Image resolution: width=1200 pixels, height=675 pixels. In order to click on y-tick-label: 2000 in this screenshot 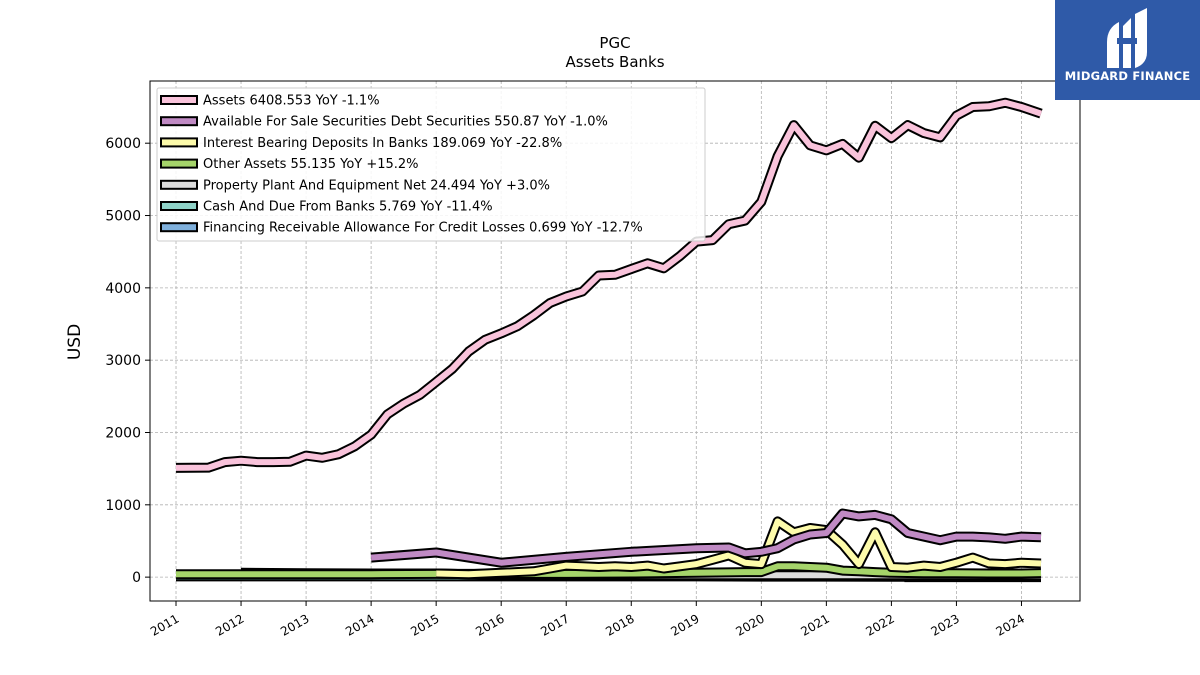, I will do `click(123, 433)`.